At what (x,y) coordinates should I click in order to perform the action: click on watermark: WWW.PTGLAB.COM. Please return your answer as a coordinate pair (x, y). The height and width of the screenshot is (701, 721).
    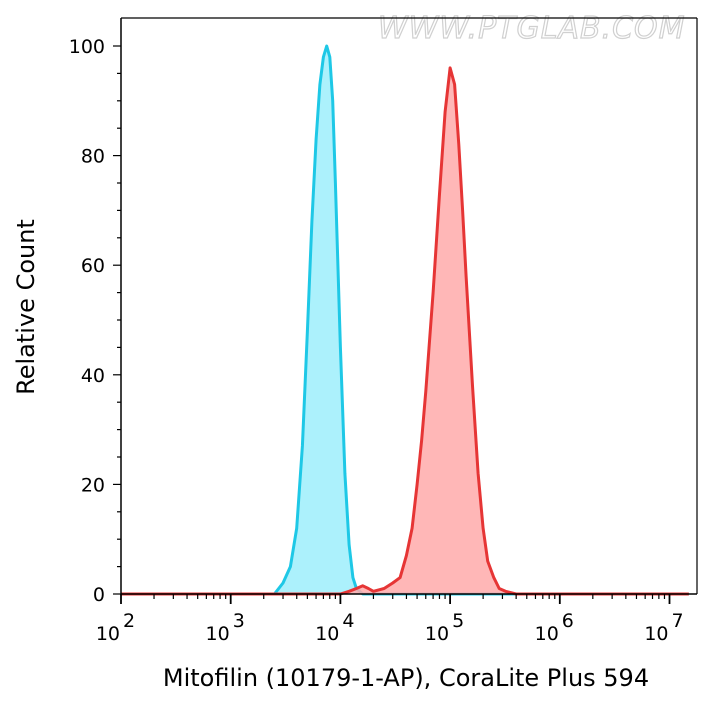
    Looking at the image, I should click on (532, 28).